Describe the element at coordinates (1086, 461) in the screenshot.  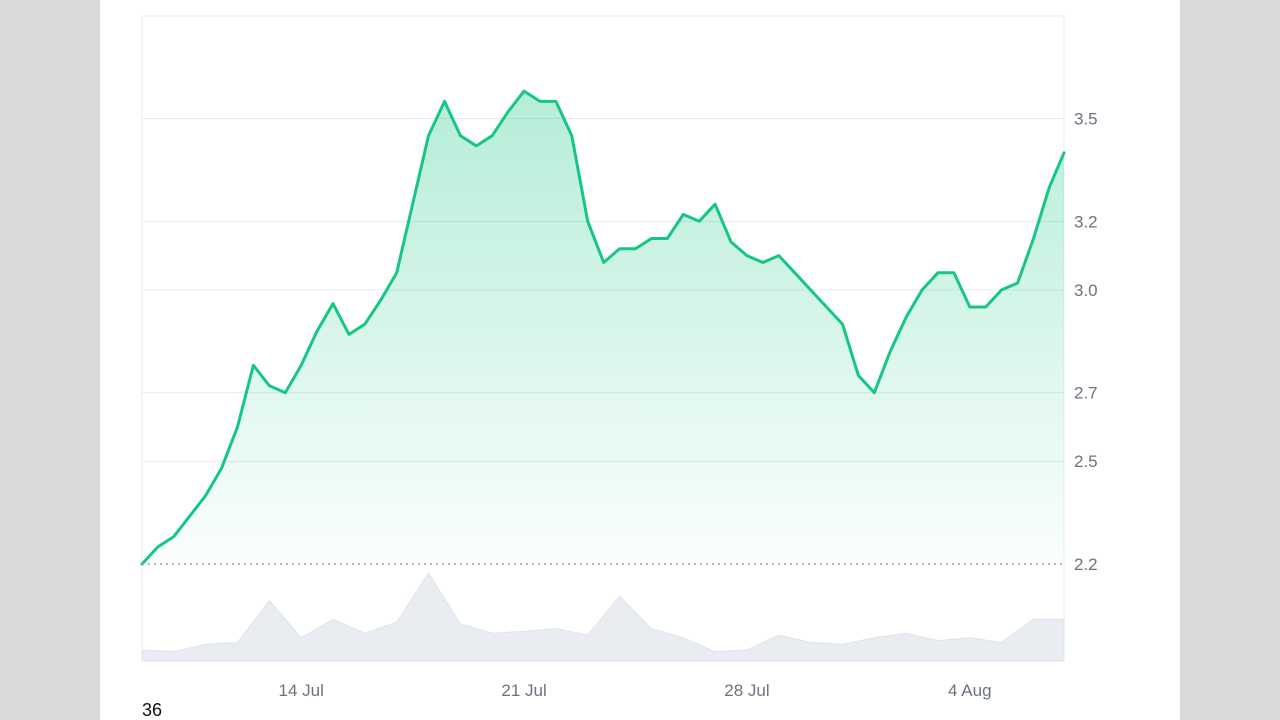
I see `y-tick-label: 2.5` at that location.